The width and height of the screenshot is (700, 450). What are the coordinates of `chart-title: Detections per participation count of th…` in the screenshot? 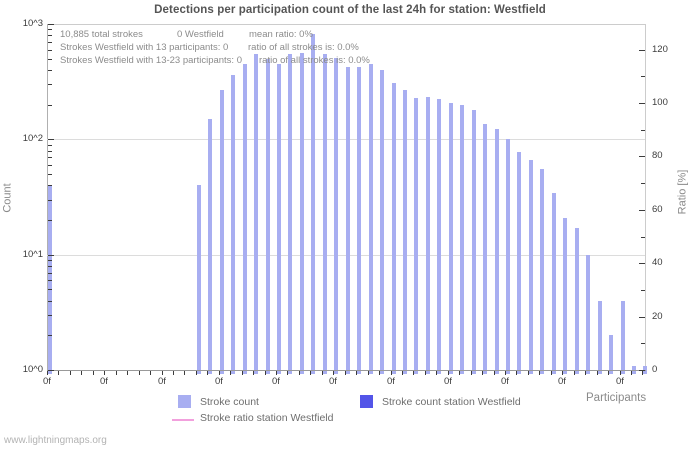 It's located at (350, 10).